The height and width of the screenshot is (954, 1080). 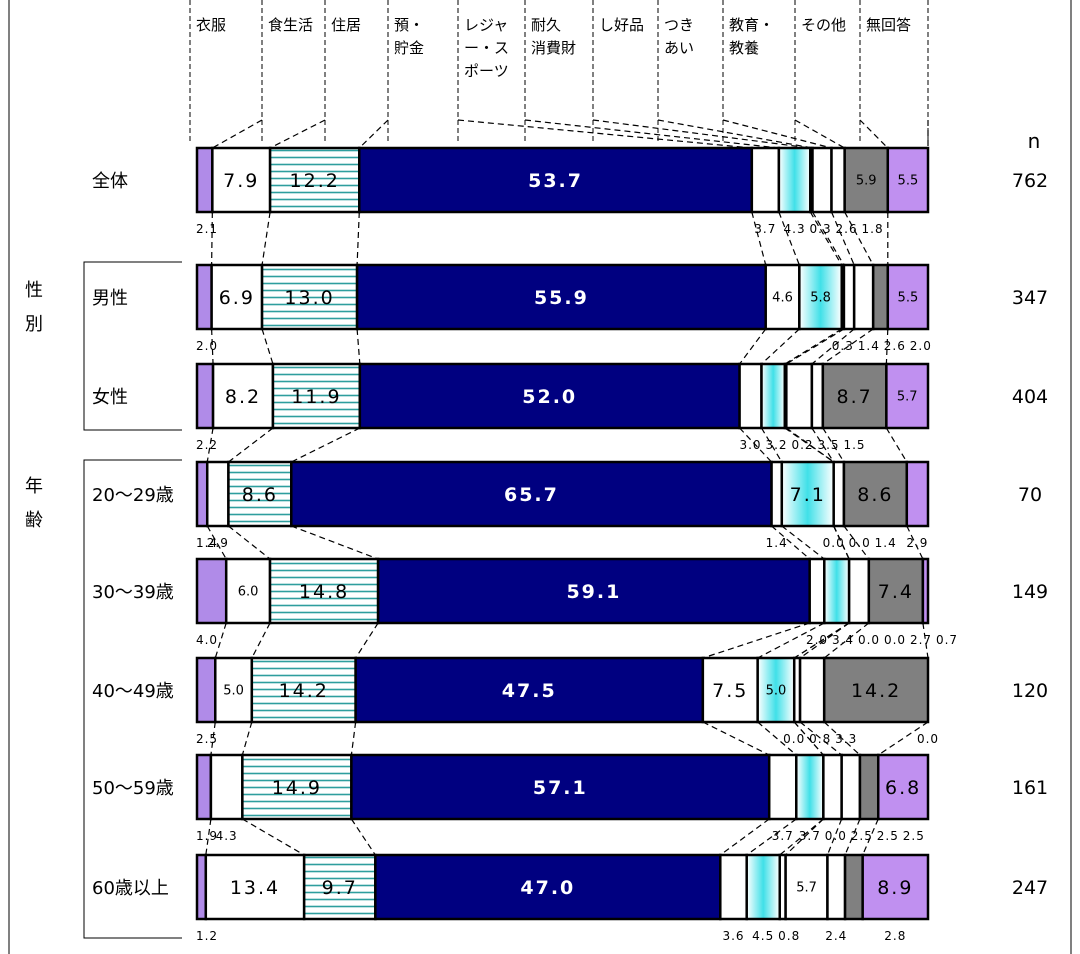 I want to click on data-label-below: 0.8, so click(x=820, y=739).